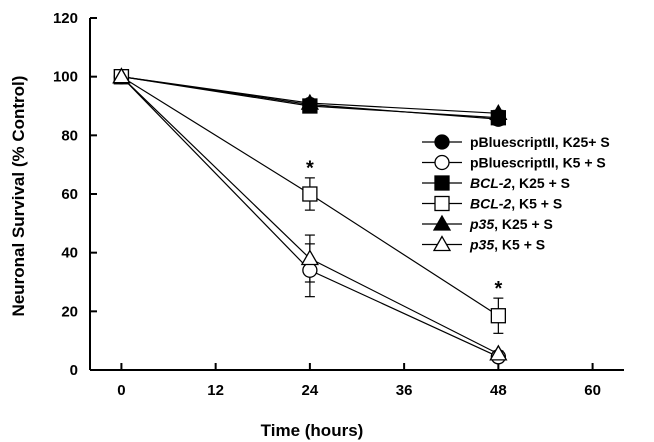 This screenshot has width=654, height=442. What do you see at coordinates (498, 390) in the screenshot?
I see `x-tick-label: 48` at bounding box center [498, 390].